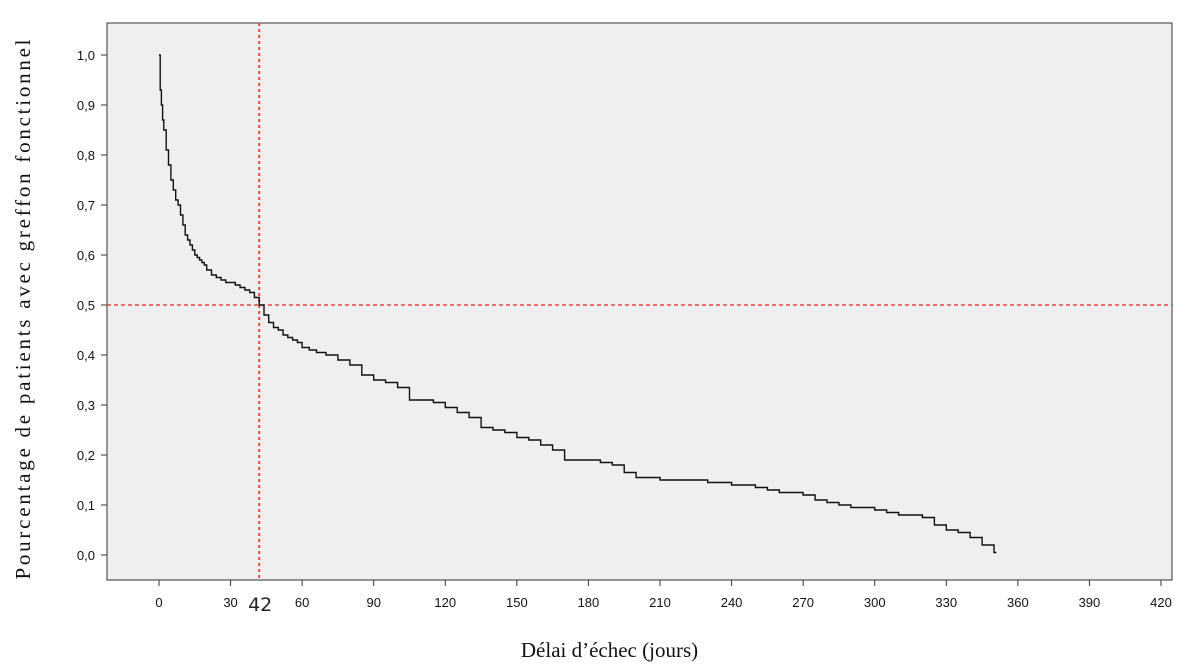 The image size is (1196, 669). What do you see at coordinates (86, 255) in the screenshot?
I see `y-tick-label: 0,6` at bounding box center [86, 255].